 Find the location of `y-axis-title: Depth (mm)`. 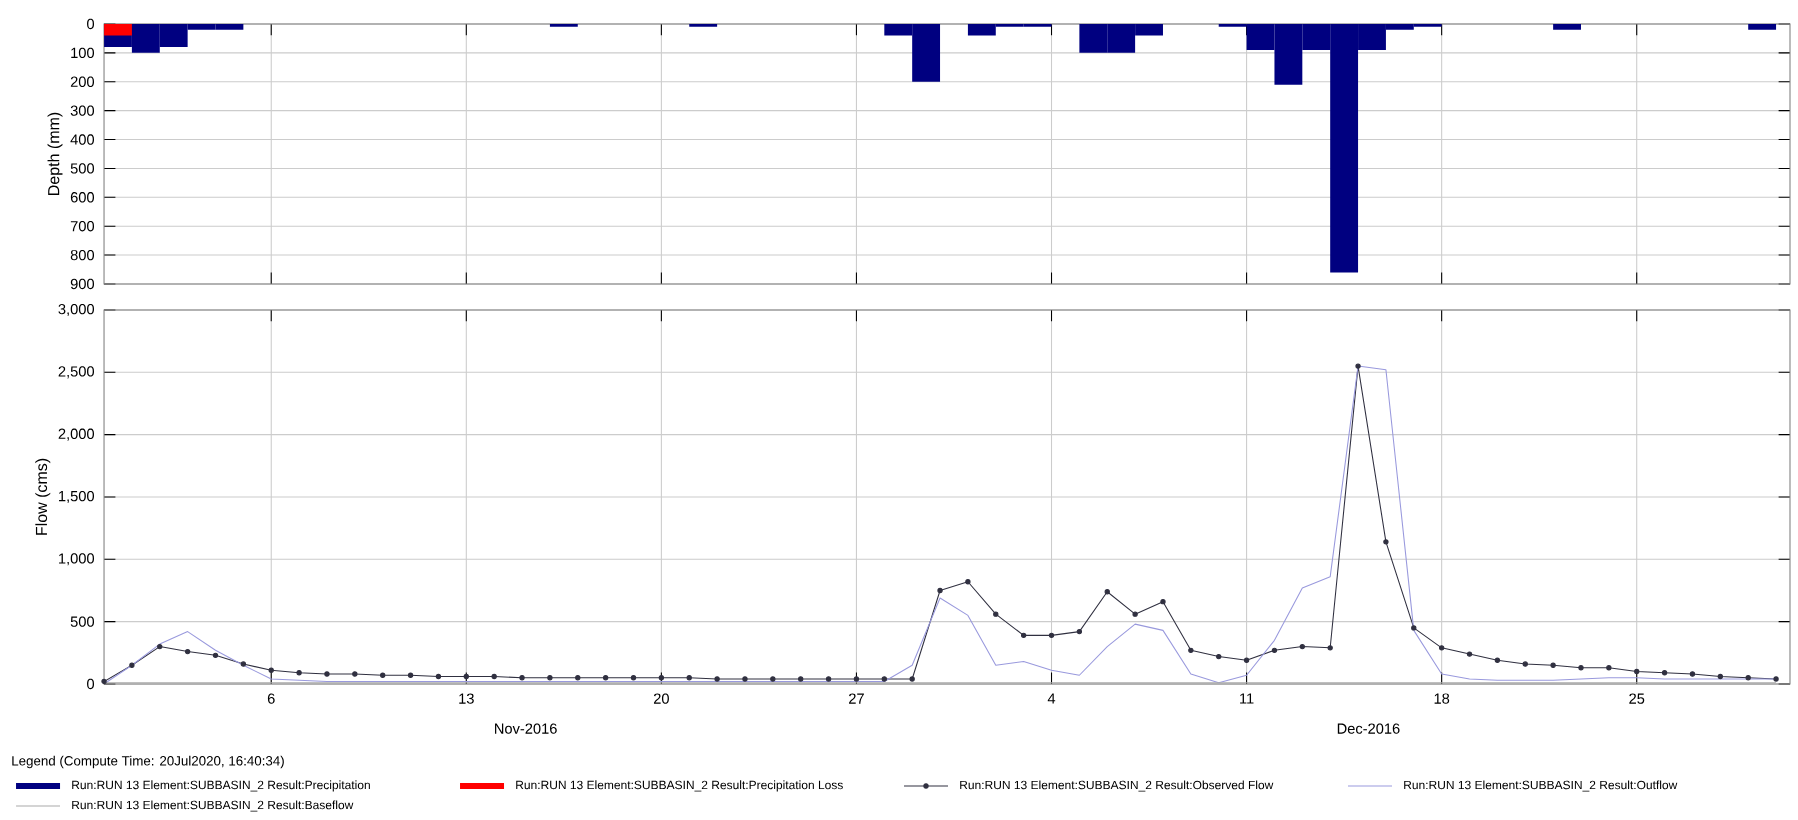

y-axis-title: Depth (mm) is located at coordinates (55, 153).